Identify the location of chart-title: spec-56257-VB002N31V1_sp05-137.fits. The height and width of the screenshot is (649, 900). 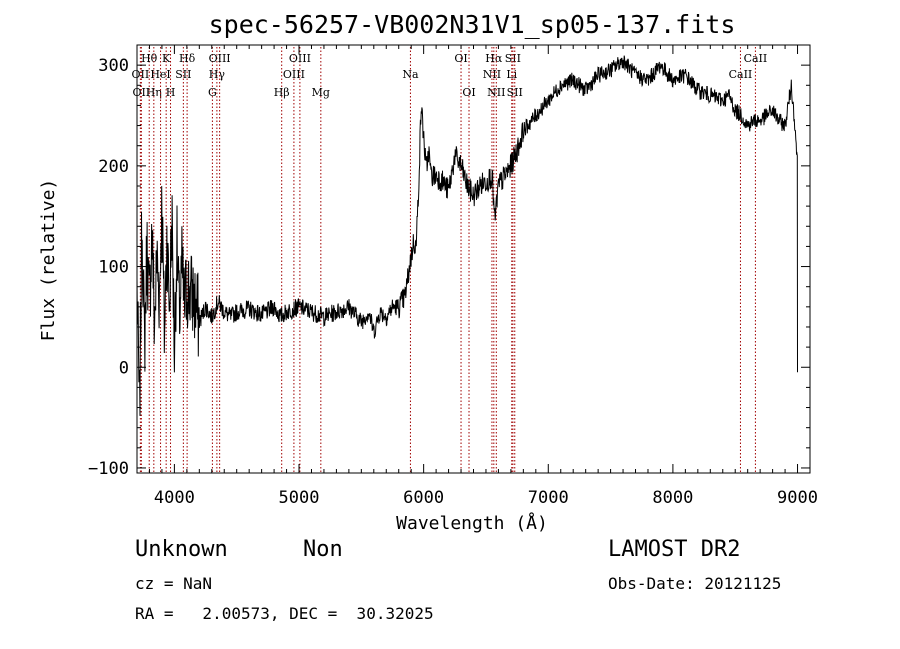
(472, 24).